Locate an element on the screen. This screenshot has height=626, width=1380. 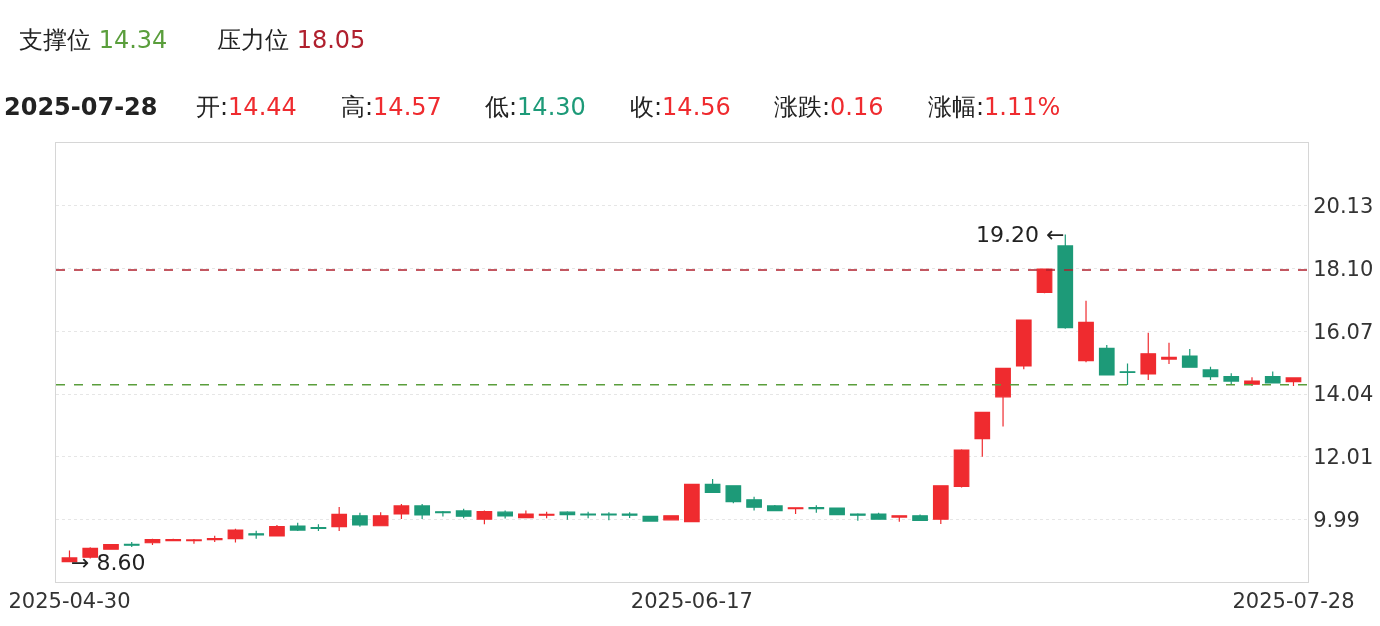
text: 高:14.57 is located at coordinates (391, 107).